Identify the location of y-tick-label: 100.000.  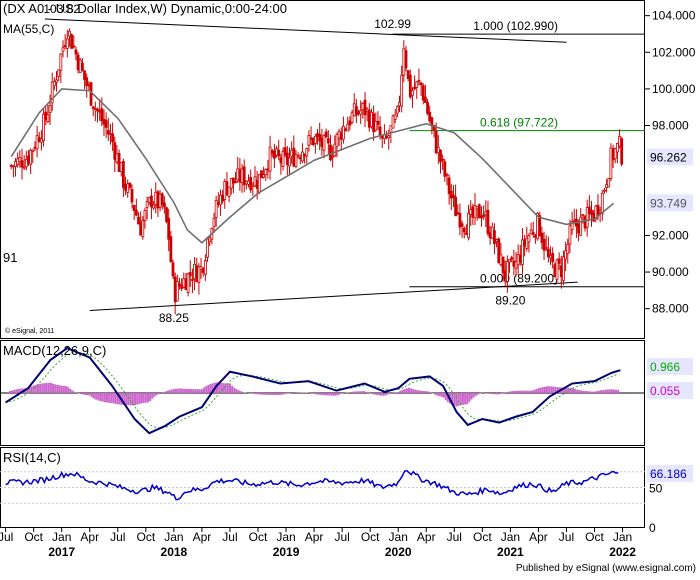
(674, 89).